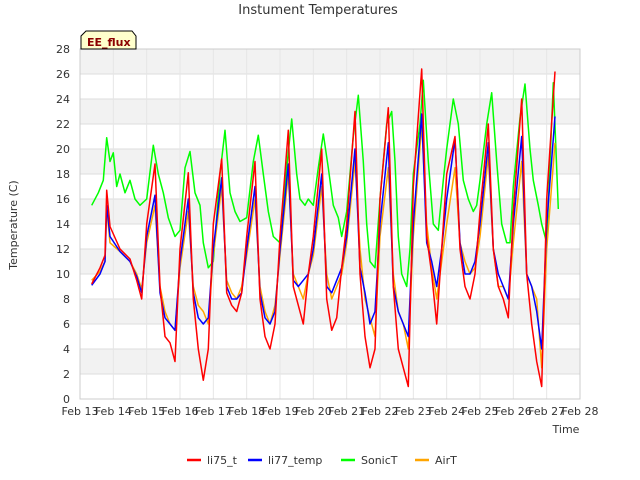 This screenshot has height=480, width=640. What do you see at coordinates (213, 411) in the screenshot?
I see `x-tick-label: Feb 17` at bounding box center [213, 411].